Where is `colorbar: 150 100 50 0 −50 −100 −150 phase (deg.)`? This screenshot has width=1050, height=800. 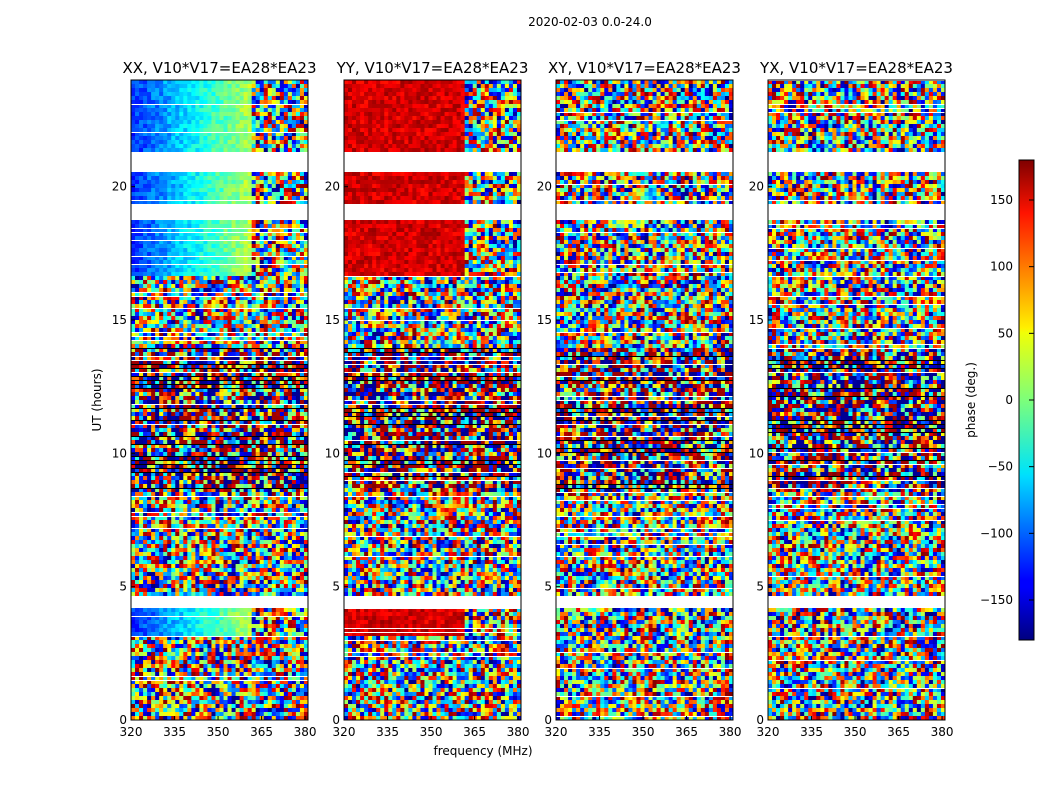 colorbar: 150 100 50 0 −50 −100 −150 phase (deg.) is located at coordinates (999, 400).